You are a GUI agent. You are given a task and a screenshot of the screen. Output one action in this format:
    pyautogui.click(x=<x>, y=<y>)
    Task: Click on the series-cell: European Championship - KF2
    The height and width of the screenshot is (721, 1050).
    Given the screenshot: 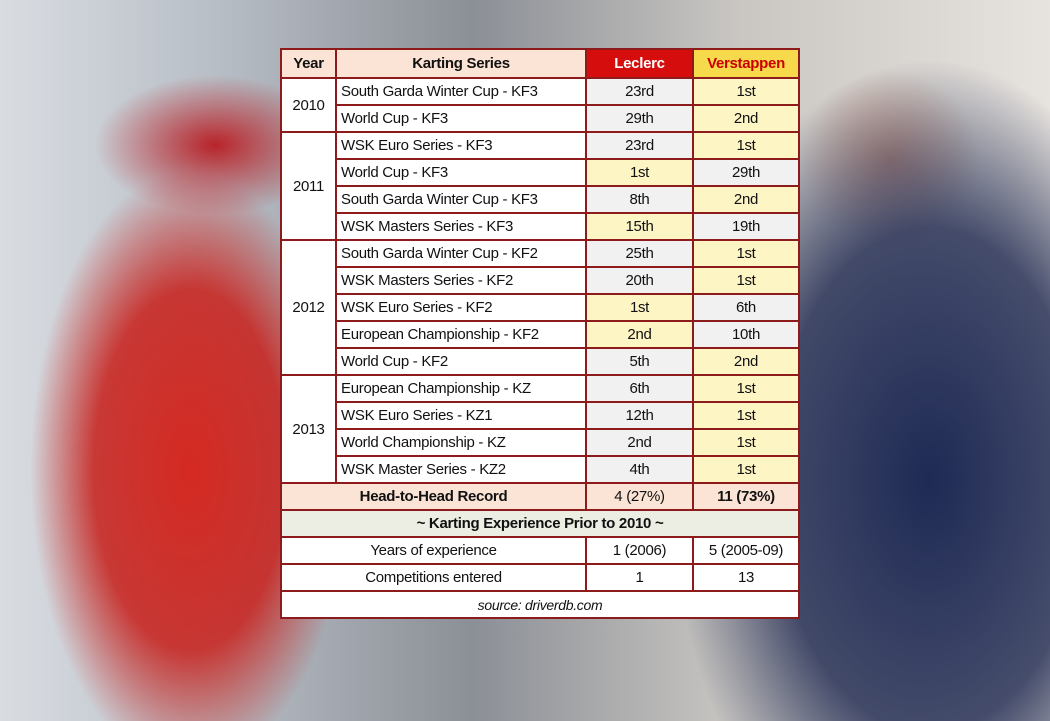 What is the action you would take?
    pyautogui.click(x=461, y=334)
    